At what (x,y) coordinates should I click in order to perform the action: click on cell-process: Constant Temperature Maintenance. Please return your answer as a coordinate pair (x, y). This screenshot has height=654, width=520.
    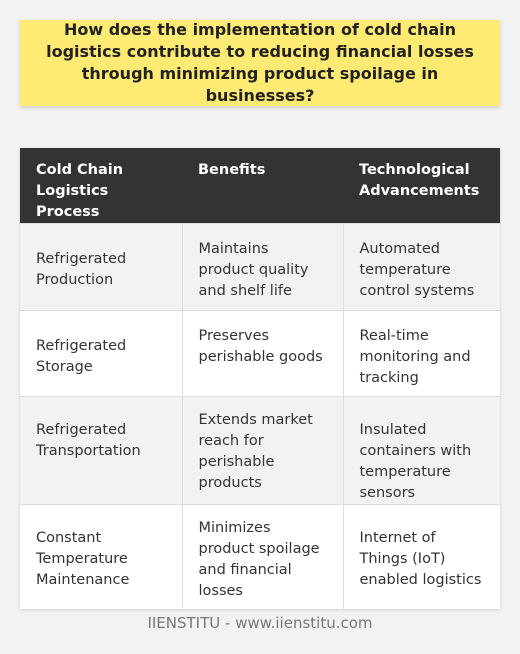
    Looking at the image, I should click on (101, 556).